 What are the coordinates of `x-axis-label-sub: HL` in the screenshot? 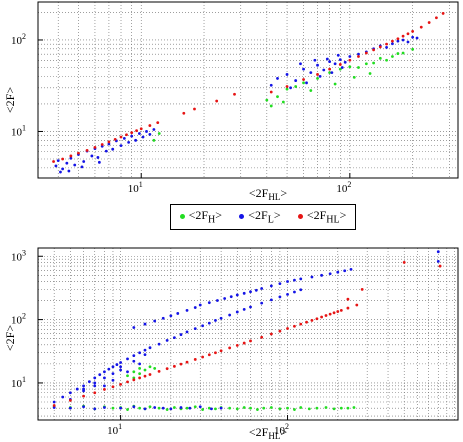 It's located at (274, 436).